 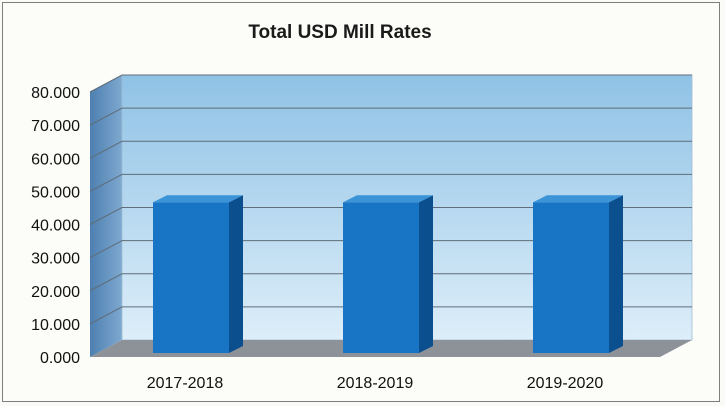 I want to click on y-tick-label: 70.000, so click(x=55, y=126).